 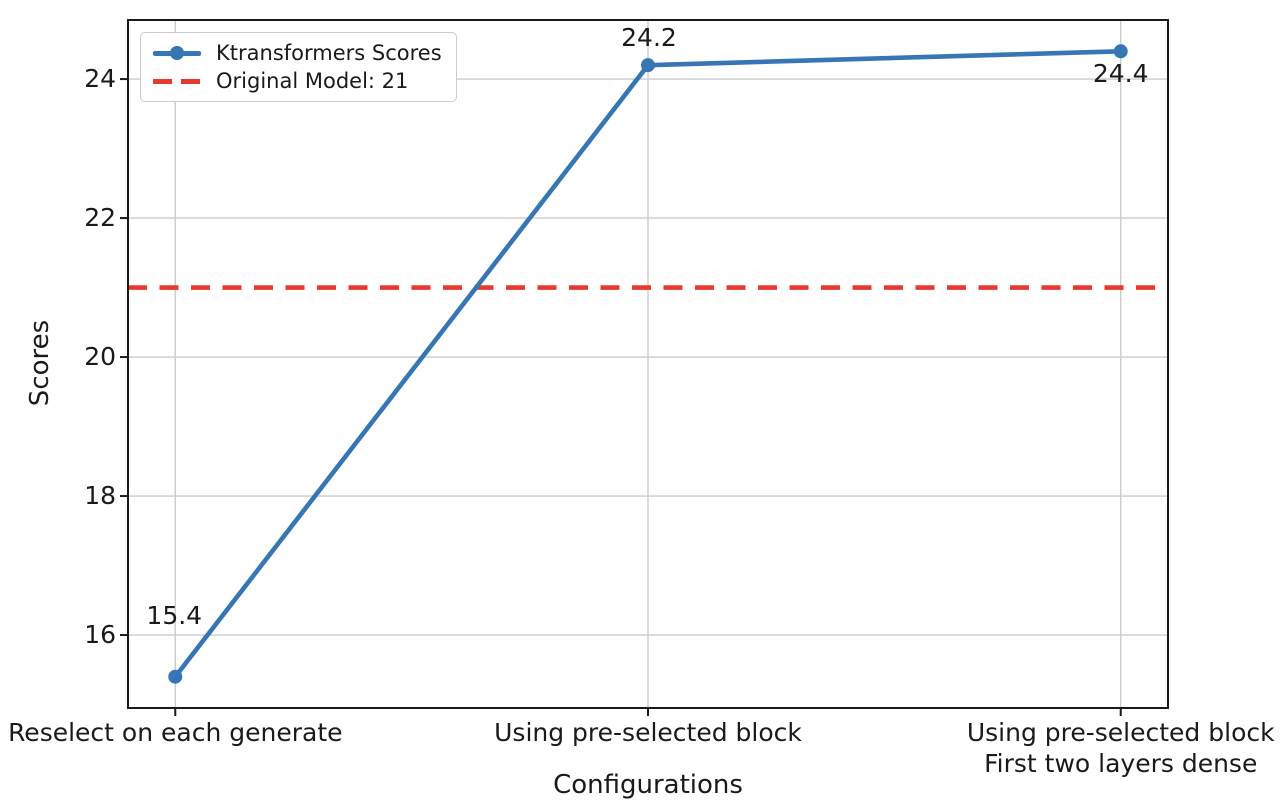 What do you see at coordinates (100, 635) in the screenshot?
I see `y-tick-label: 16` at bounding box center [100, 635].